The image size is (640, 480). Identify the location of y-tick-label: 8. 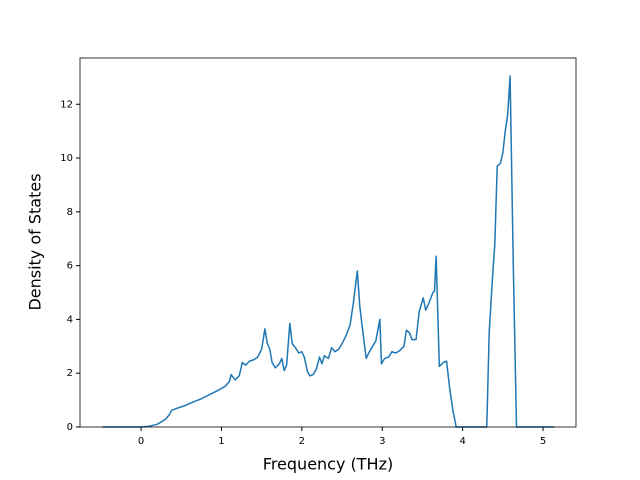
(70, 212).